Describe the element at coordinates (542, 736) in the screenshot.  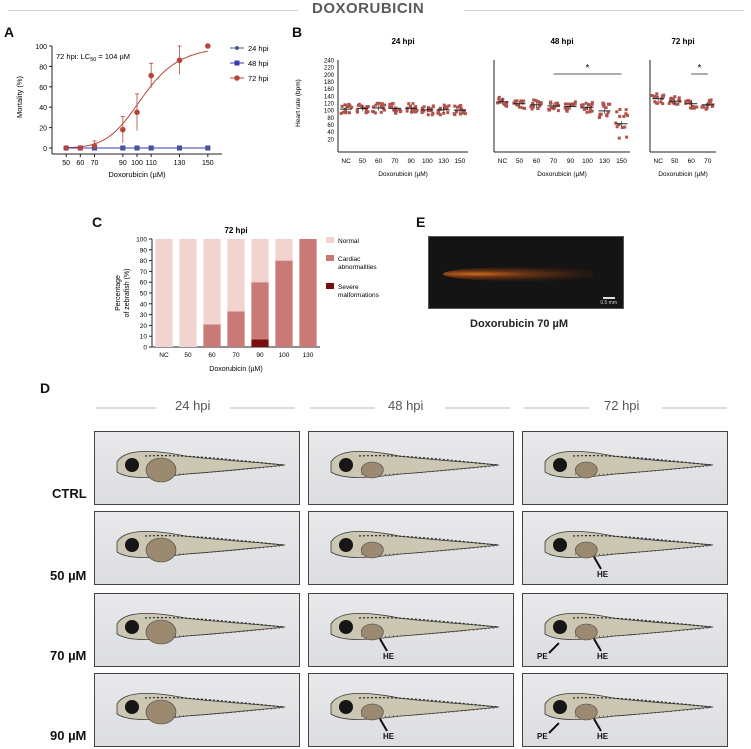
I see `annotation-pe: PE` at that location.